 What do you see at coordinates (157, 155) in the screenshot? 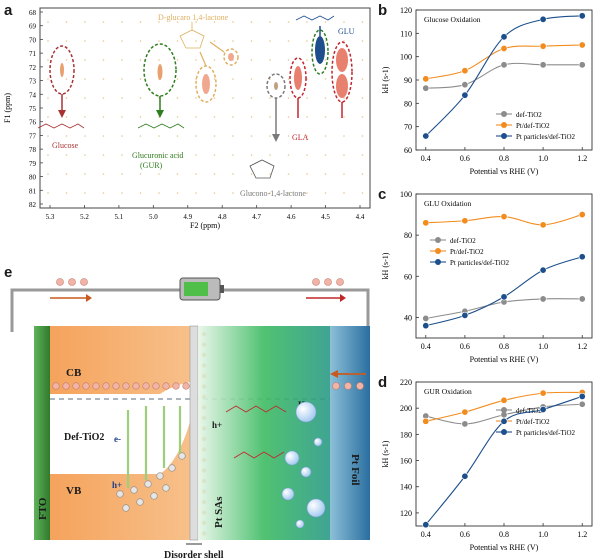
I see `gur-label-line1: Glucuronic acid` at bounding box center [157, 155].